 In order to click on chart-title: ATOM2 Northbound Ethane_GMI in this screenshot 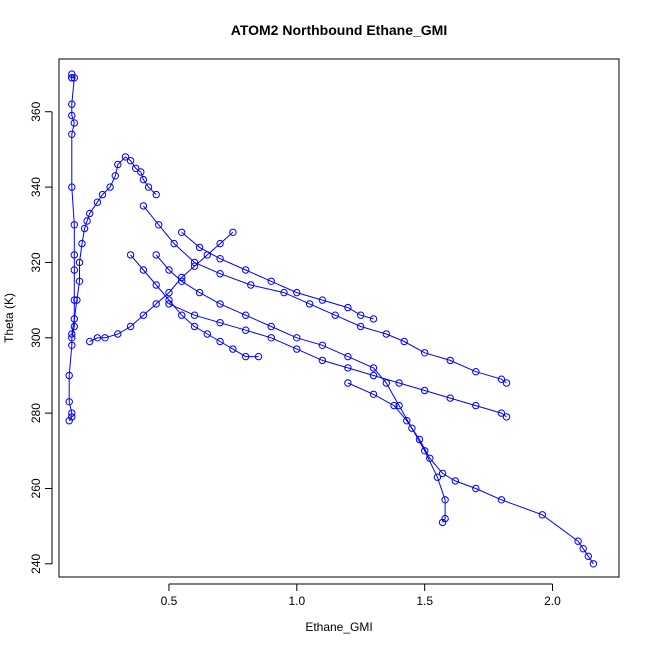, I will do `click(339, 30)`.